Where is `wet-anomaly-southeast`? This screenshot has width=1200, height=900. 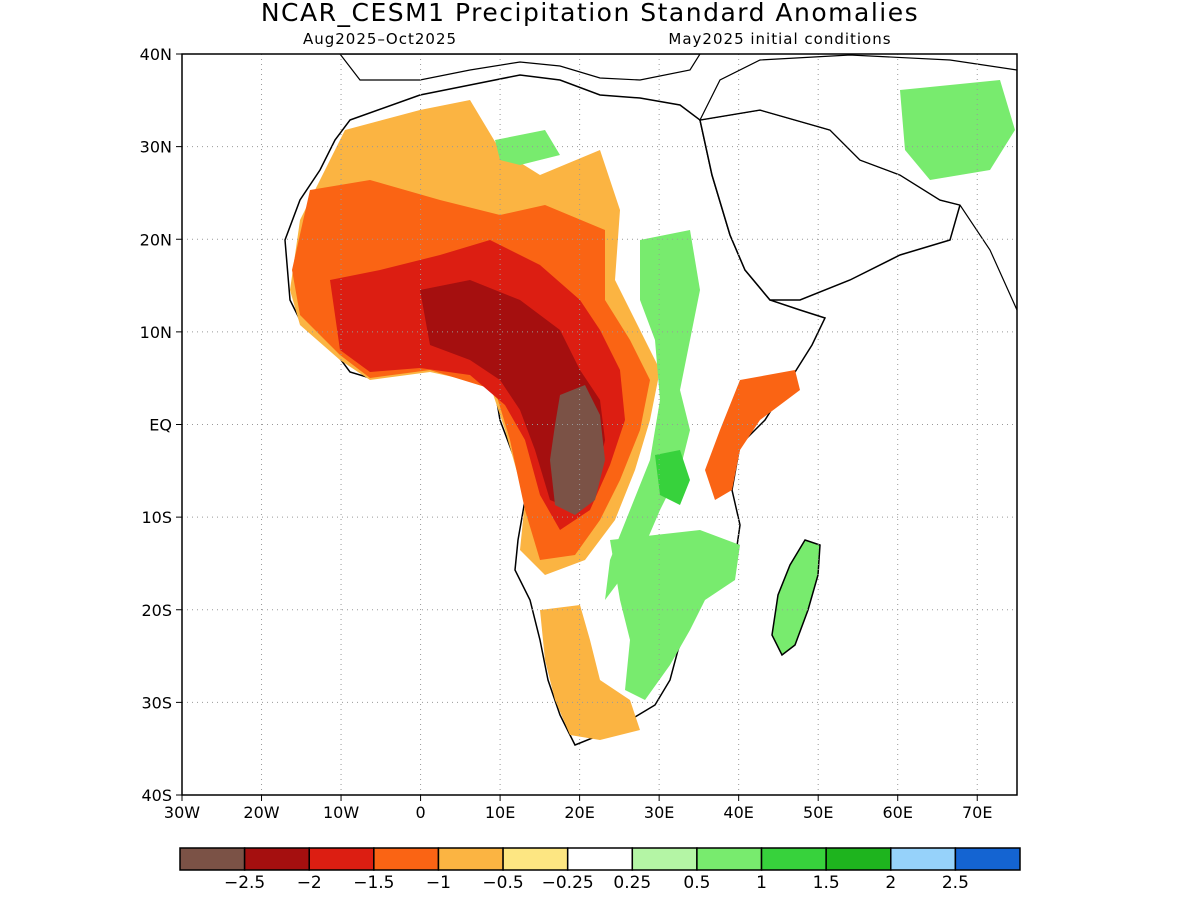 wet-anomaly-southeast is located at coordinates (675, 615).